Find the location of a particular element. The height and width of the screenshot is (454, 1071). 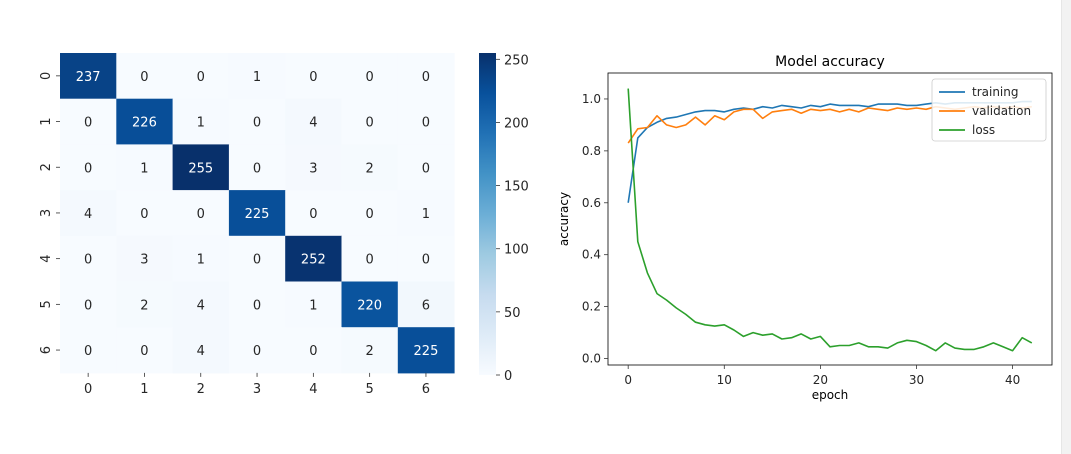

heatmap-cell-label-1-3: 0 is located at coordinates (257, 123).